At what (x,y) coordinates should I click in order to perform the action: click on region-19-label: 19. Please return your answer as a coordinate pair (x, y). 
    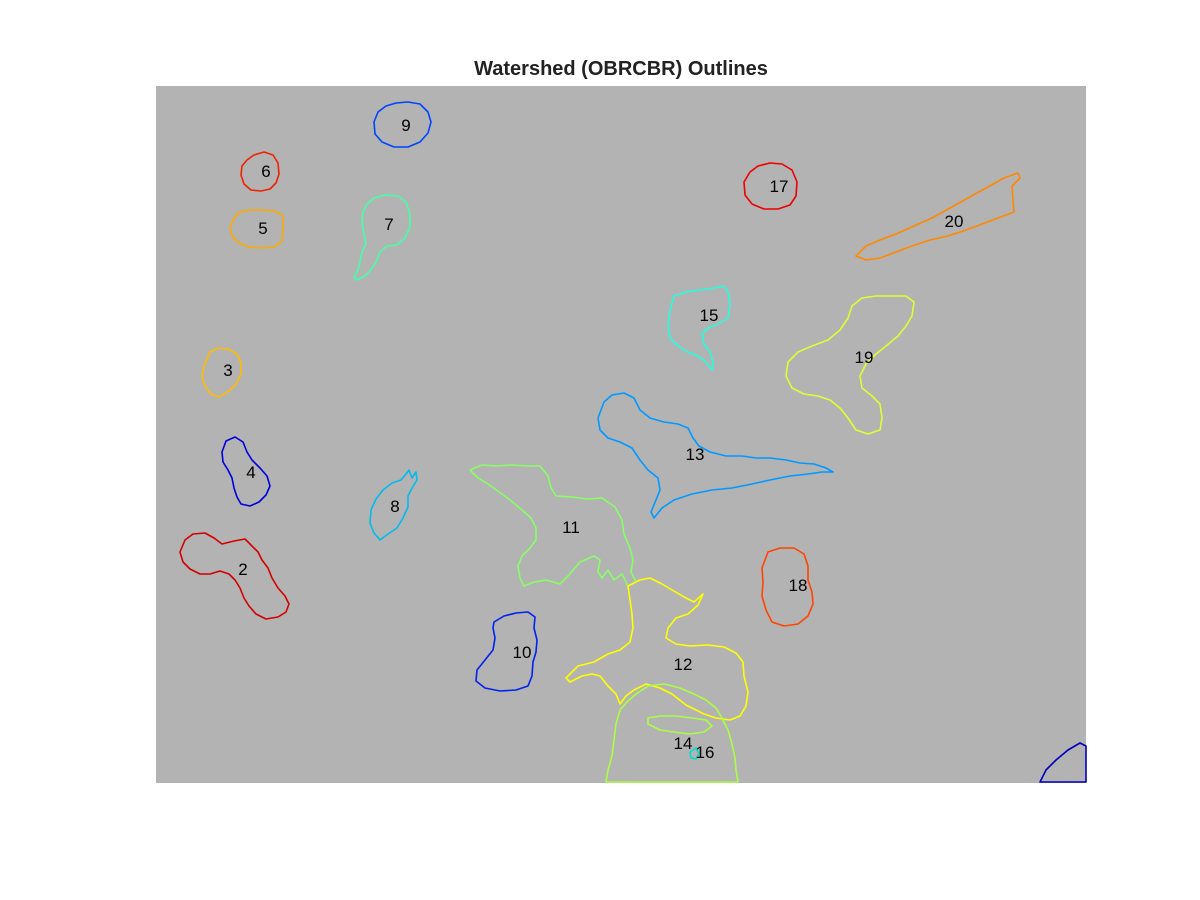
    Looking at the image, I should click on (864, 357).